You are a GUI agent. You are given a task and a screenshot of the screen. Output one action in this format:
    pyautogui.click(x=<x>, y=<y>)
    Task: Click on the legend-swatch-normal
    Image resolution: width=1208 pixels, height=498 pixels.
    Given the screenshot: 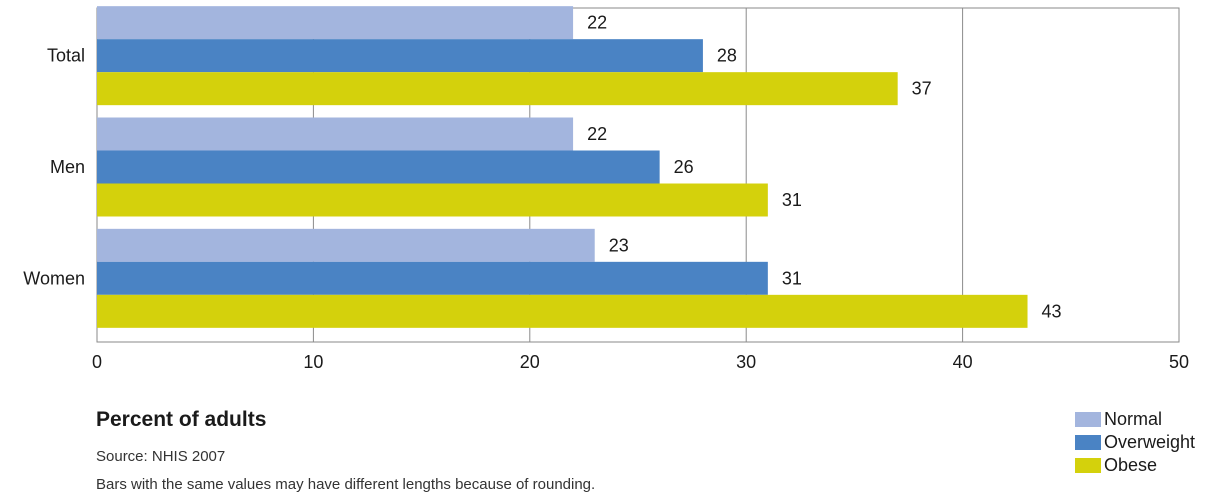 What is the action you would take?
    pyautogui.click(x=1088, y=419)
    